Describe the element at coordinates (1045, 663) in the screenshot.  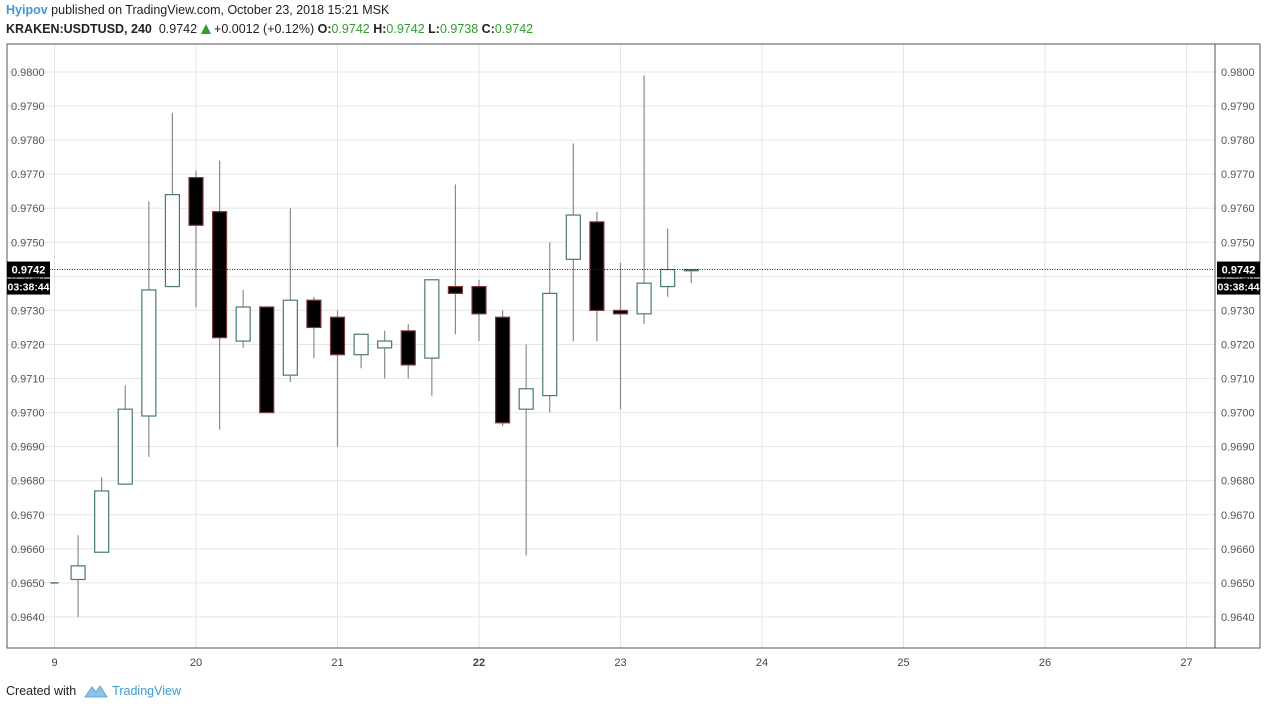
I see `x-tick-label: 26` at that location.